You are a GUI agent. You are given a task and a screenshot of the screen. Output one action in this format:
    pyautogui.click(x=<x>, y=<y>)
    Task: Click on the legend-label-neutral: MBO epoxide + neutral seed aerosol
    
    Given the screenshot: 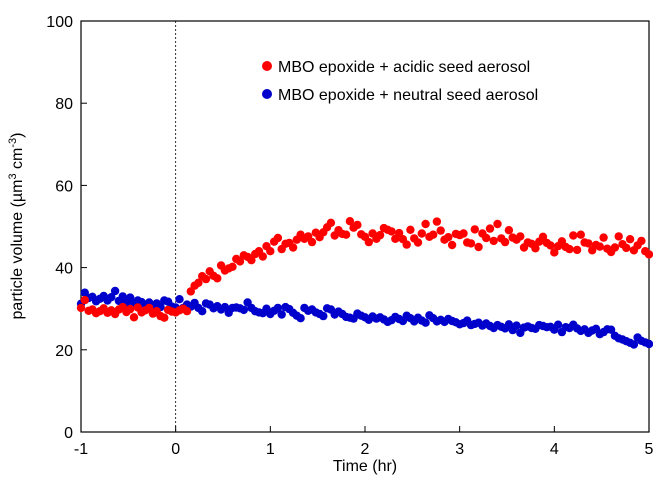 What is the action you would take?
    pyautogui.click(x=408, y=95)
    